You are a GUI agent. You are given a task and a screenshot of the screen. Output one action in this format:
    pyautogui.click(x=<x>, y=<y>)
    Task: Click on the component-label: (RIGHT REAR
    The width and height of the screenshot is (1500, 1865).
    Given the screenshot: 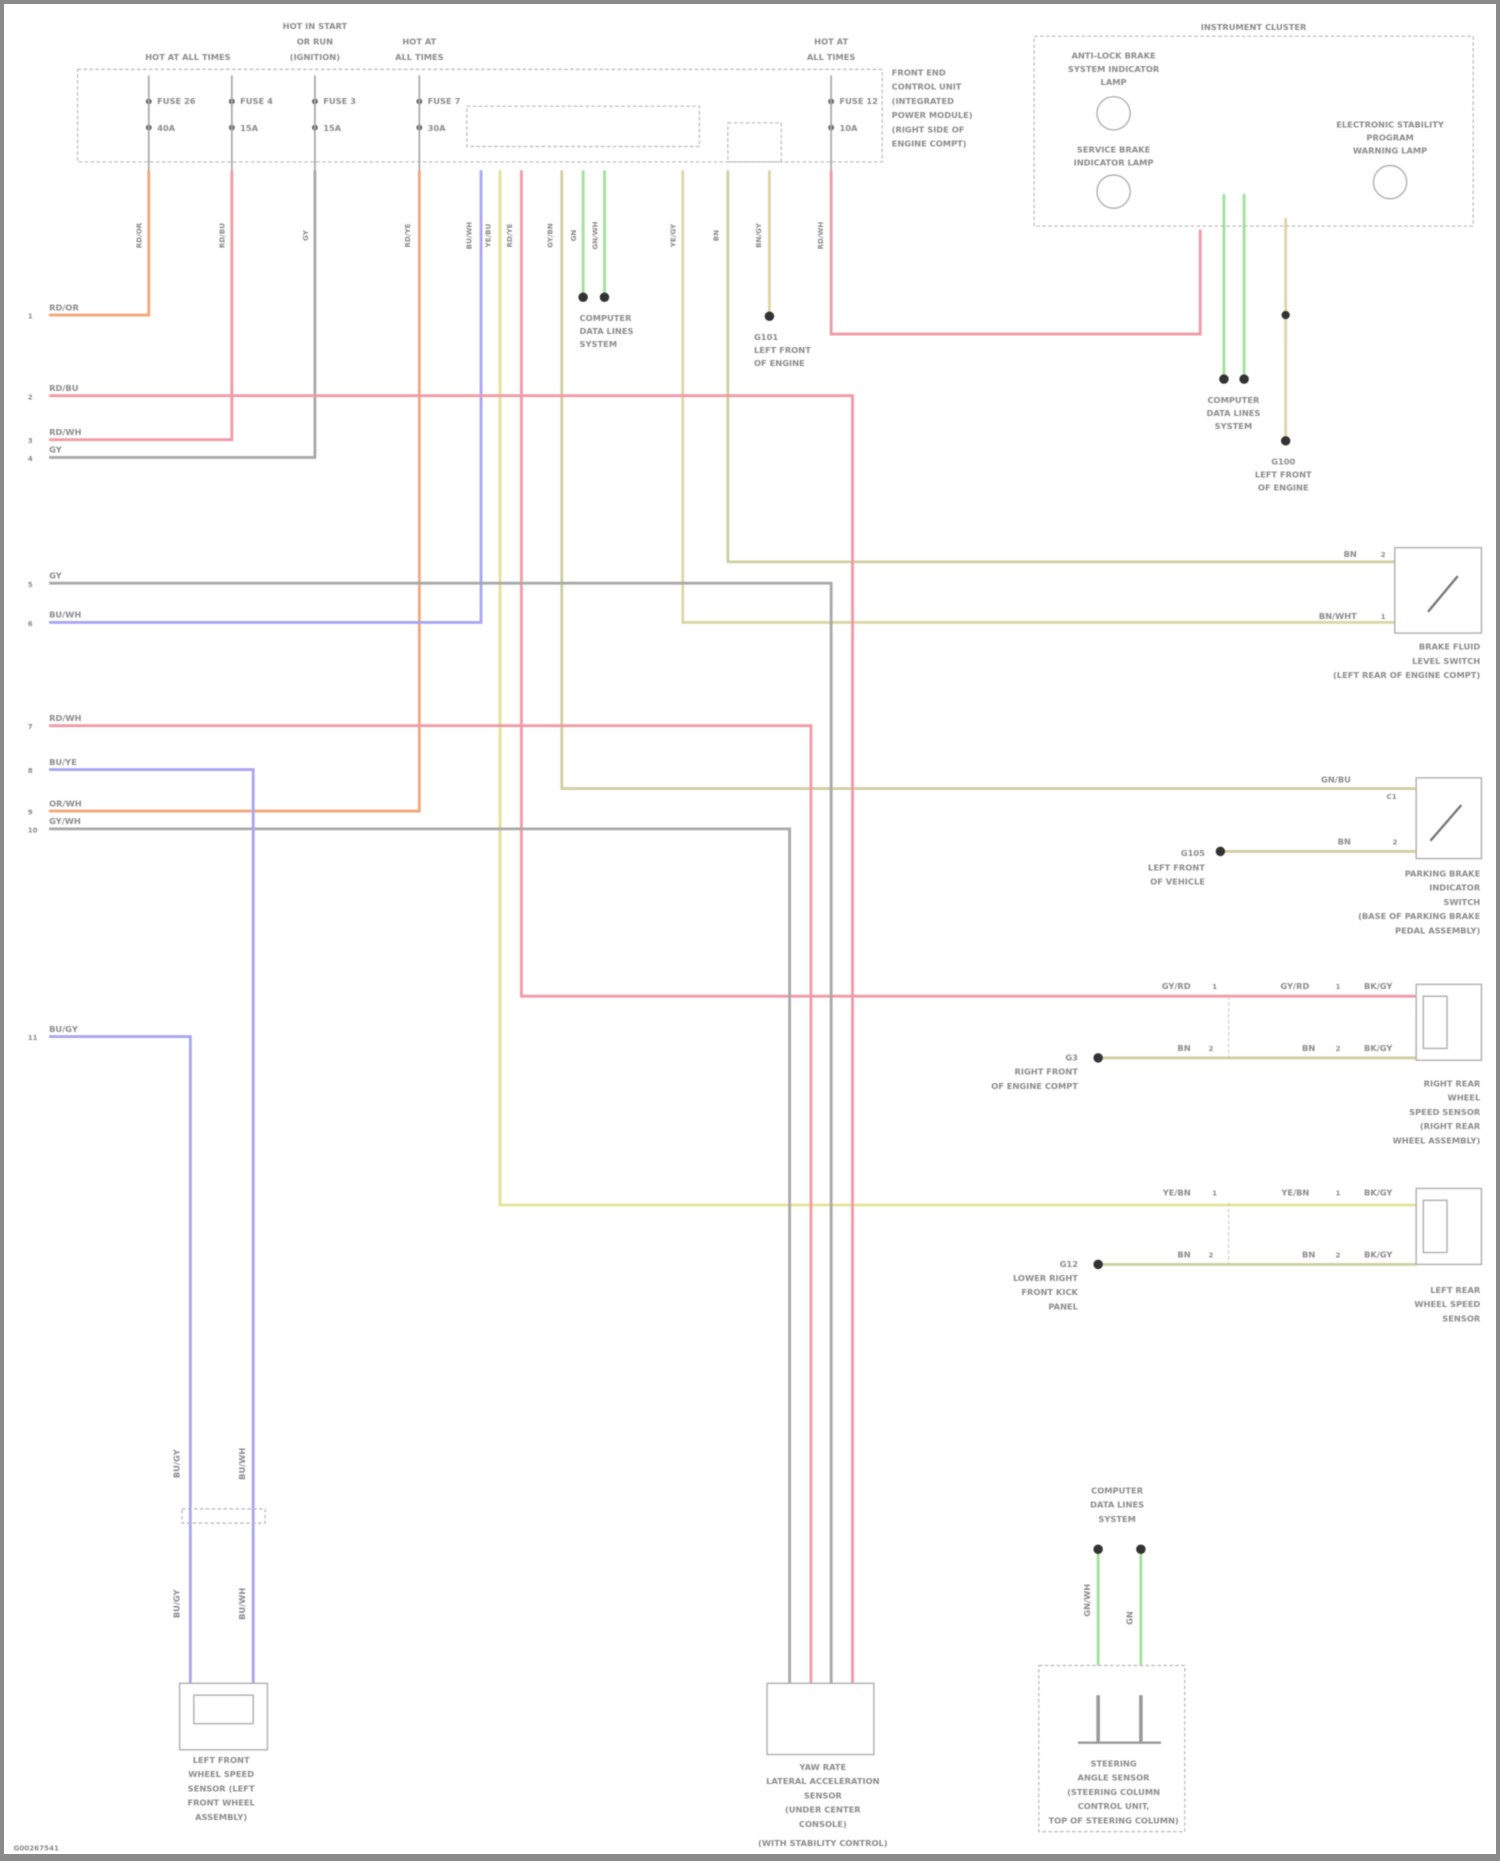 What is the action you would take?
    pyautogui.click(x=1450, y=1126)
    